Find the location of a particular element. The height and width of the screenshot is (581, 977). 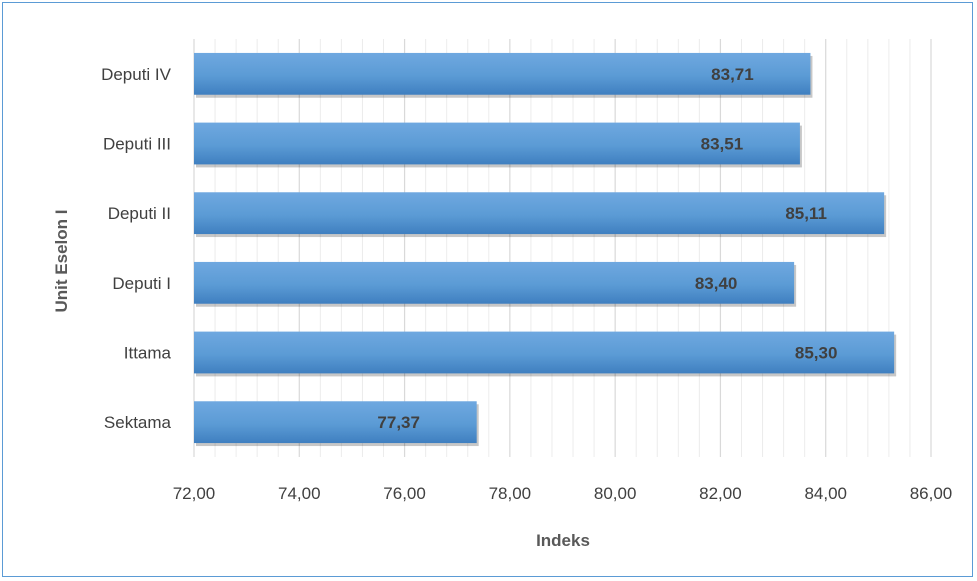

category-label: Deputi IV is located at coordinates (136, 74).